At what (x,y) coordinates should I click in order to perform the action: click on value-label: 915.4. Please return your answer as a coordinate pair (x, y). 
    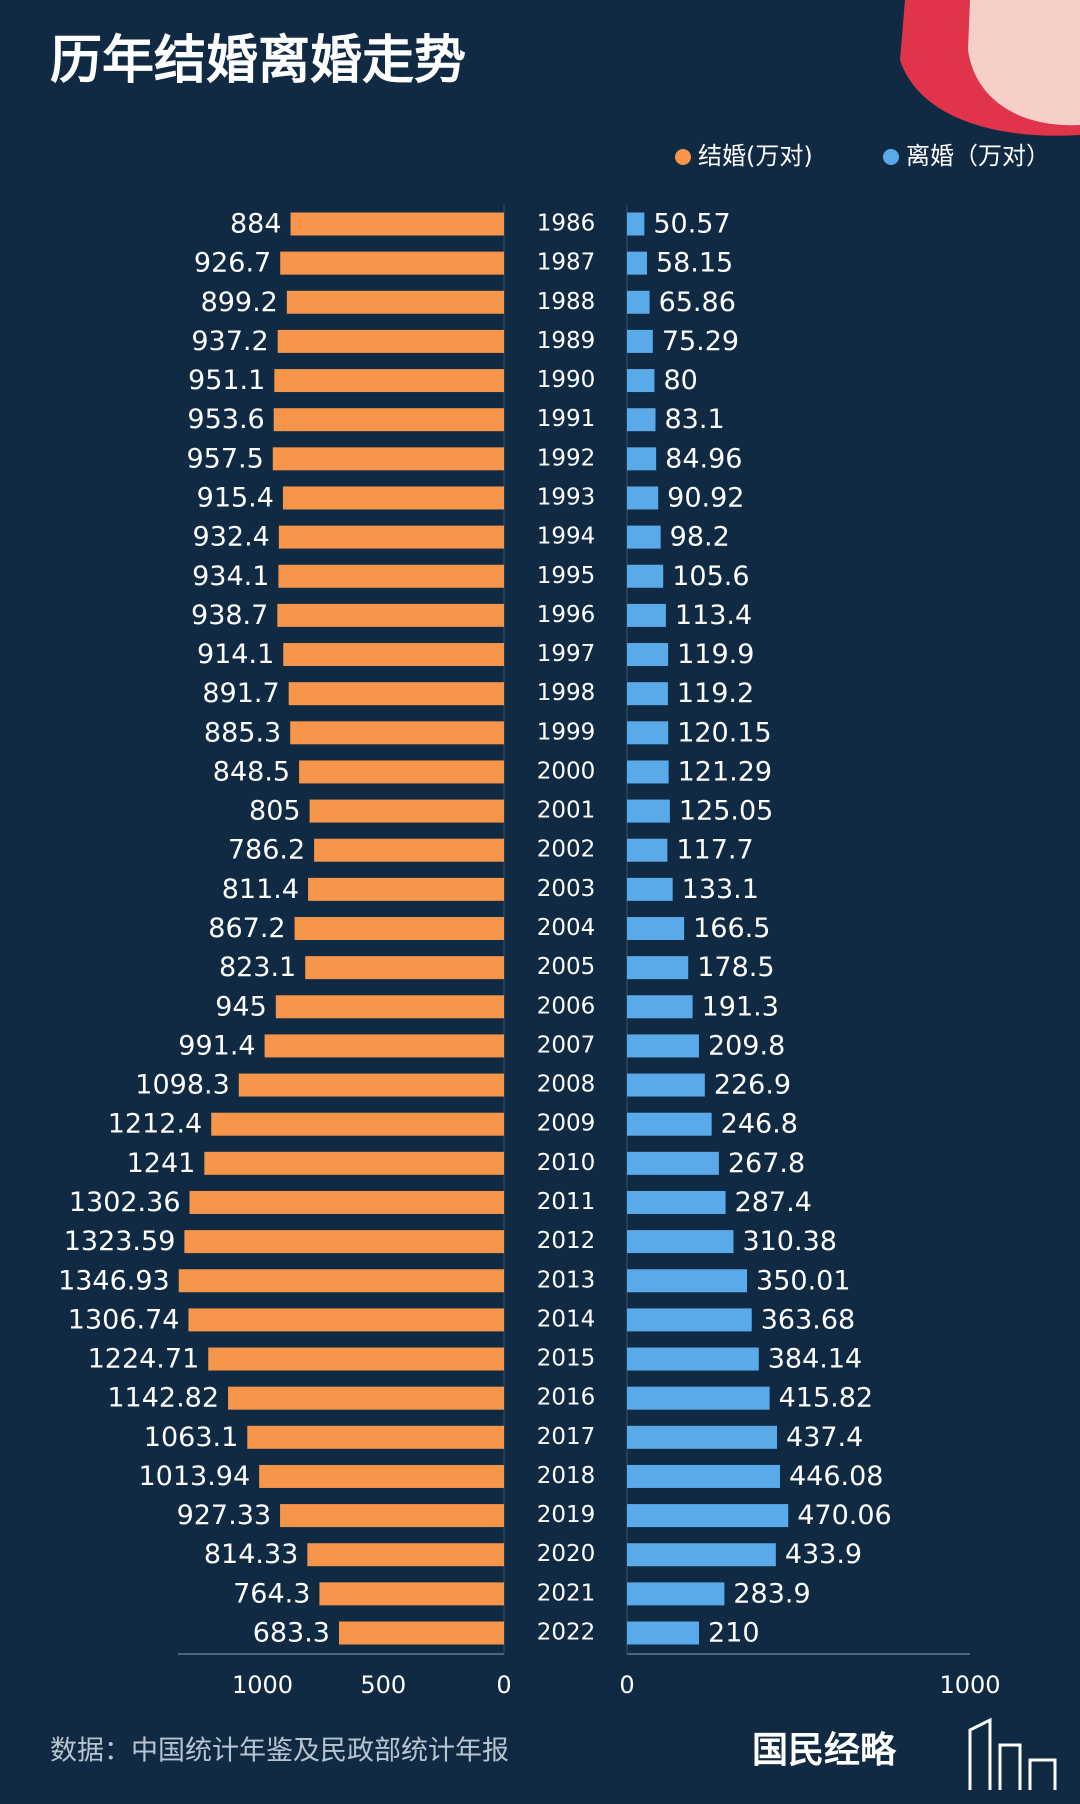
    Looking at the image, I should click on (235, 497).